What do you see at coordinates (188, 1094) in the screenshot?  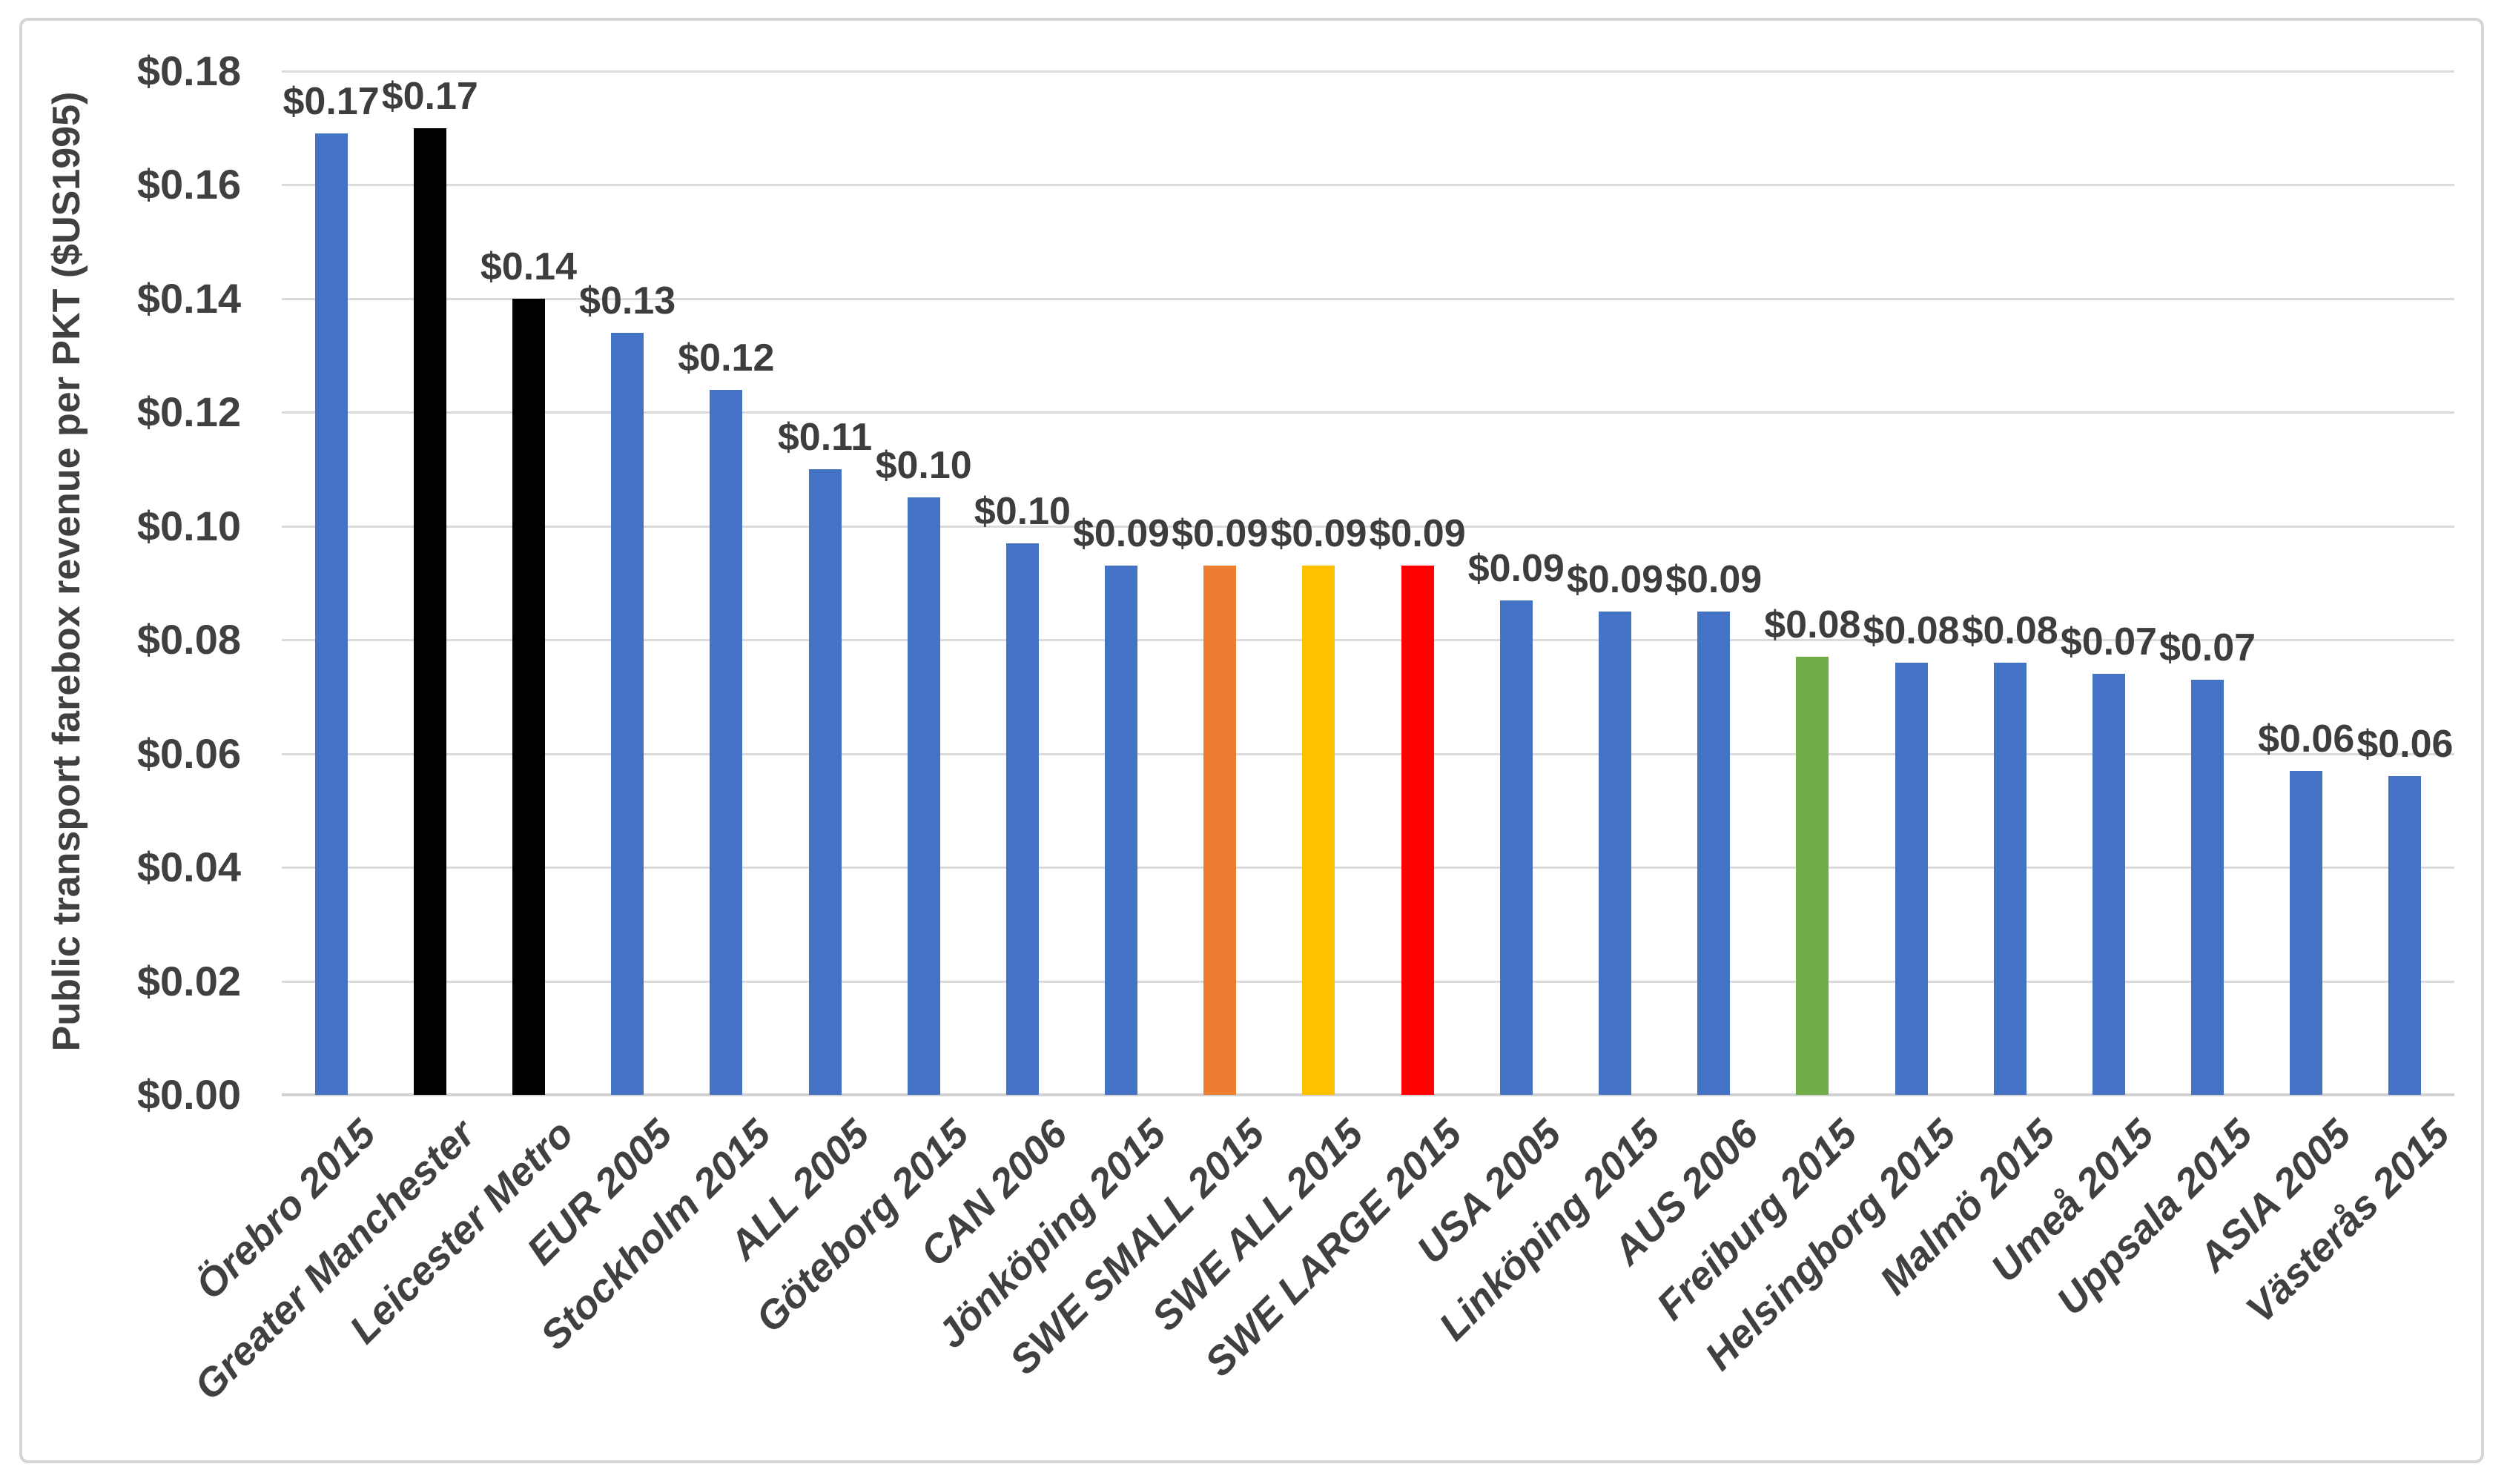 I see `y-tick-label: $0.00` at bounding box center [188, 1094].